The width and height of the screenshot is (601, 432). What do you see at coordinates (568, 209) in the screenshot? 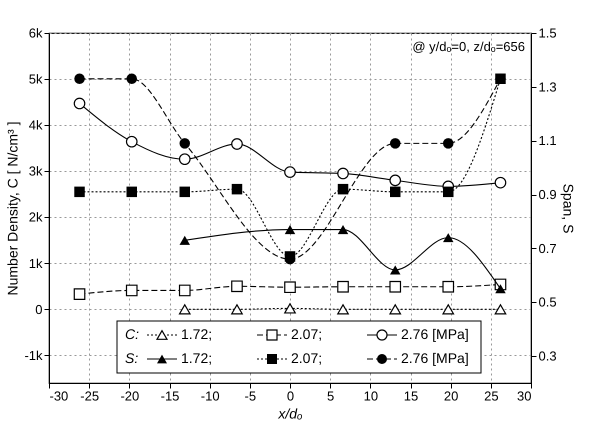
I see `y2-axis-title: Span, S` at bounding box center [568, 209].